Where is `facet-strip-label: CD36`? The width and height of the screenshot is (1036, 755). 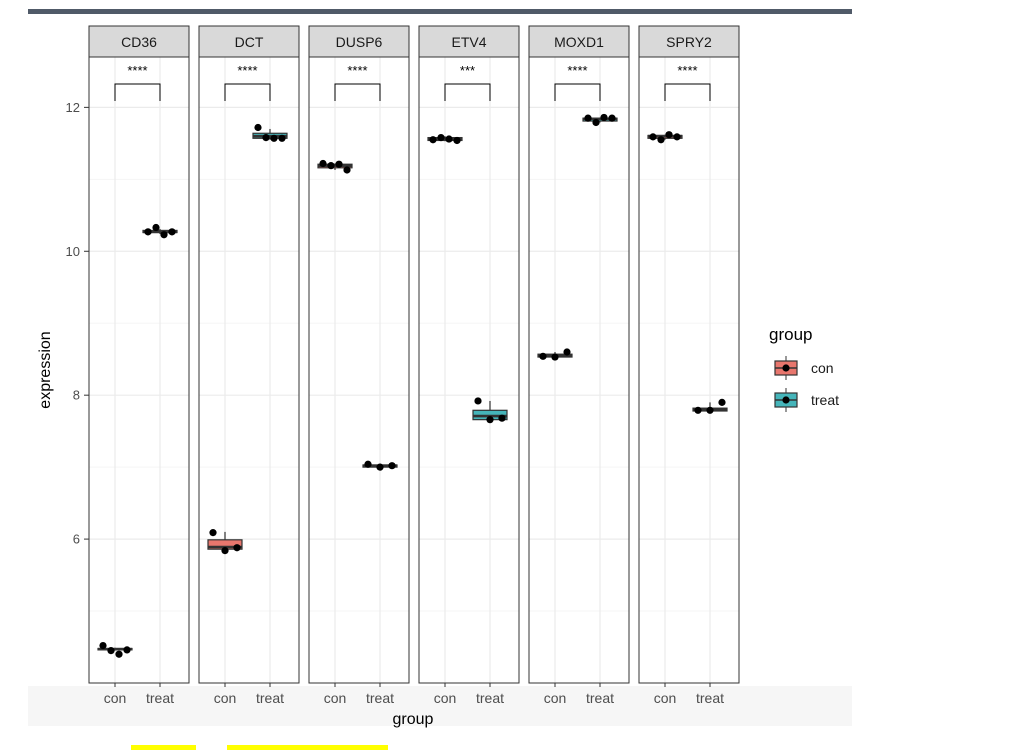
facet-strip-label: CD36 is located at coordinates (139, 42).